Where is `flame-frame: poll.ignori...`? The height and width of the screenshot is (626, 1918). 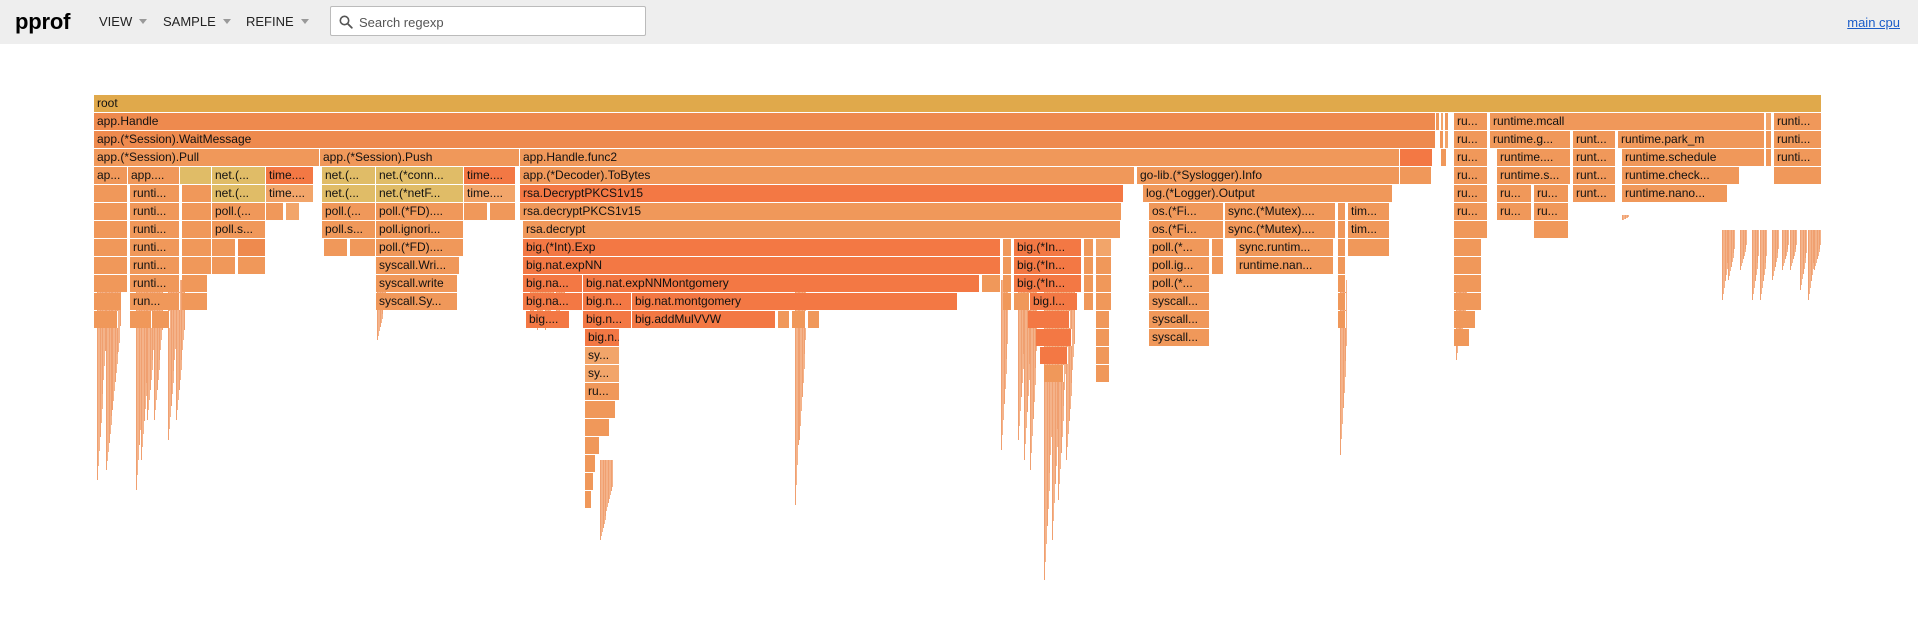 flame-frame: poll.ignori... is located at coordinates (420, 229).